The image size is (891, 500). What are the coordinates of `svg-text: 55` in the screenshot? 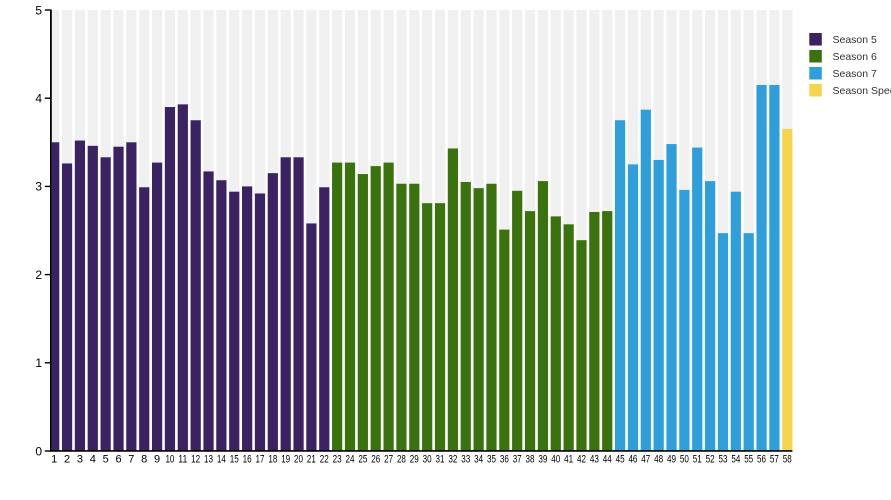 It's located at (748, 459).